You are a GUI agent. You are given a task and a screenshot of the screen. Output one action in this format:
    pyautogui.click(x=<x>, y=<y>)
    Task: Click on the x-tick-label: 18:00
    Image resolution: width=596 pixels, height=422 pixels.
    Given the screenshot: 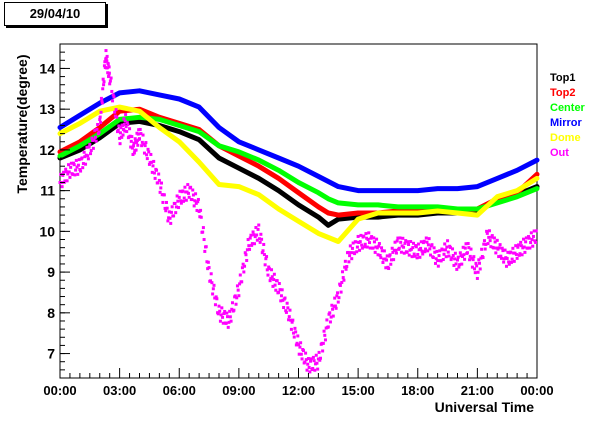 What is the action you would take?
    pyautogui.click(x=417, y=390)
    